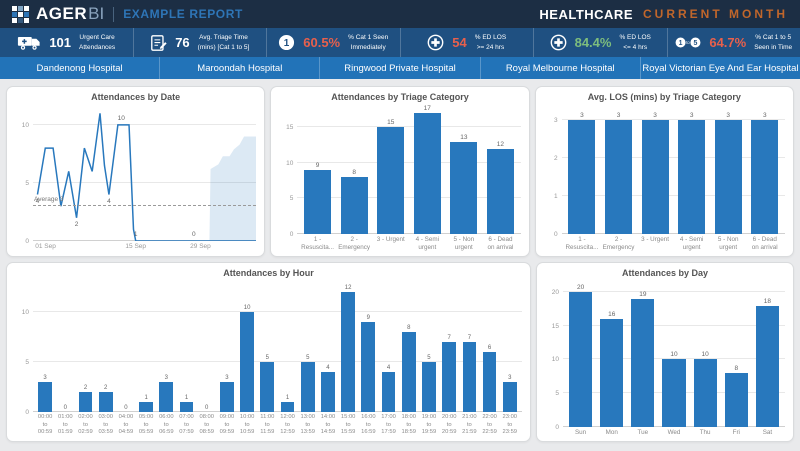 This screenshot has height=451, width=800. Describe the element at coordinates (368, 38) in the screenshot. I see `kpi-label-line: % Cat 1 Seen` at that location.